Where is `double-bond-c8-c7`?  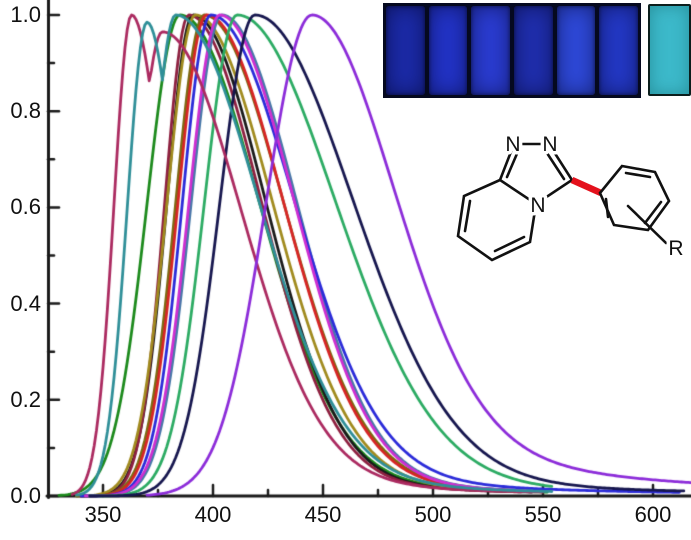
double-bond-c8-c7 is located at coordinates (467, 216).